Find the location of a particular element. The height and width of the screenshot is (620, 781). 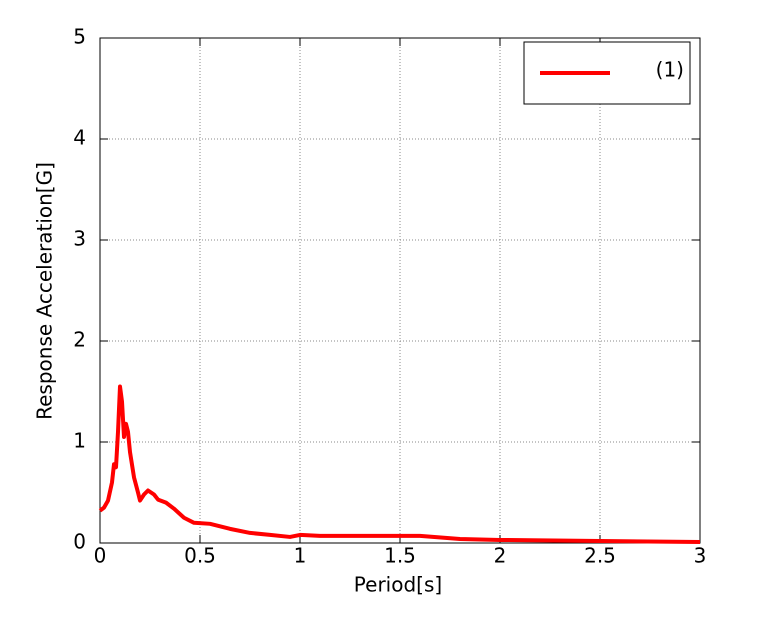

x-tick-label: 3 is located at coordinates (700, 556).